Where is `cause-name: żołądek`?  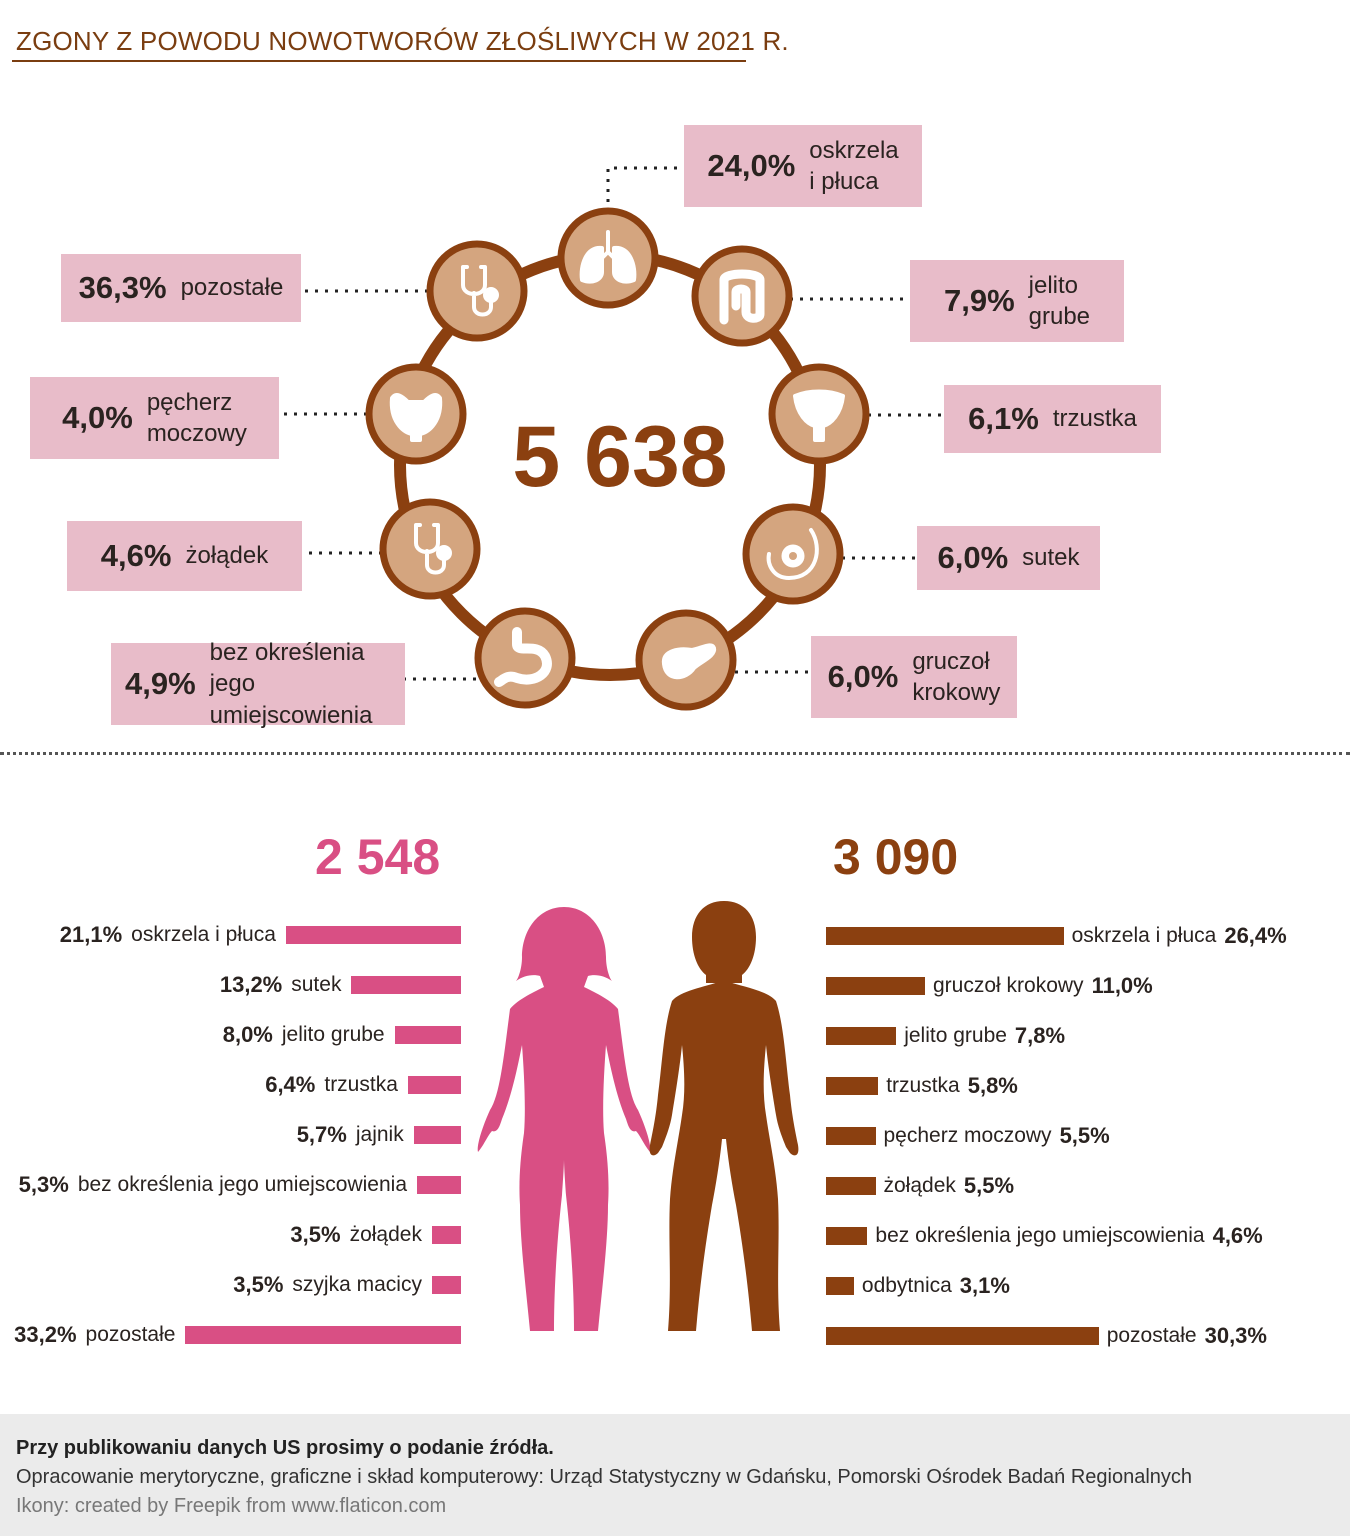
cause-name: żołądek is located at coordinates (227, 556).